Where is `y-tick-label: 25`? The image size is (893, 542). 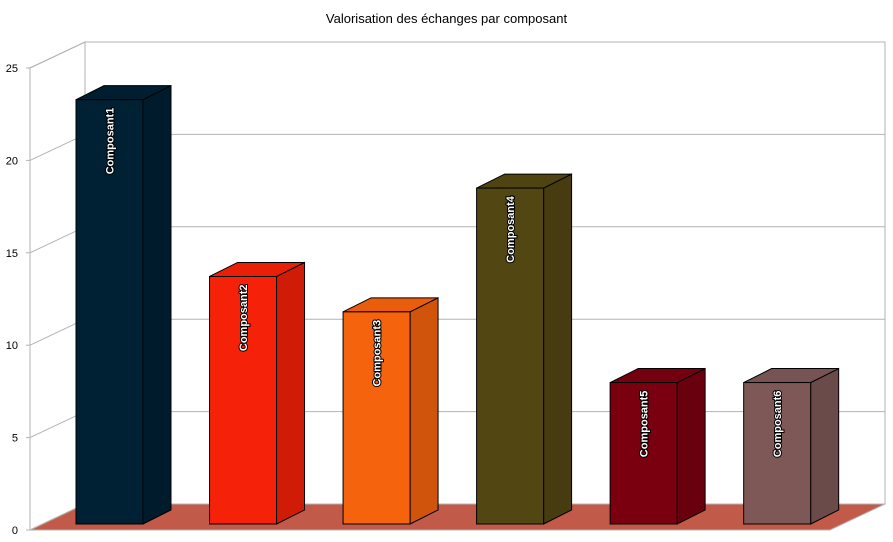 y-tick-label: 25 is located at coordinates (12, 69).